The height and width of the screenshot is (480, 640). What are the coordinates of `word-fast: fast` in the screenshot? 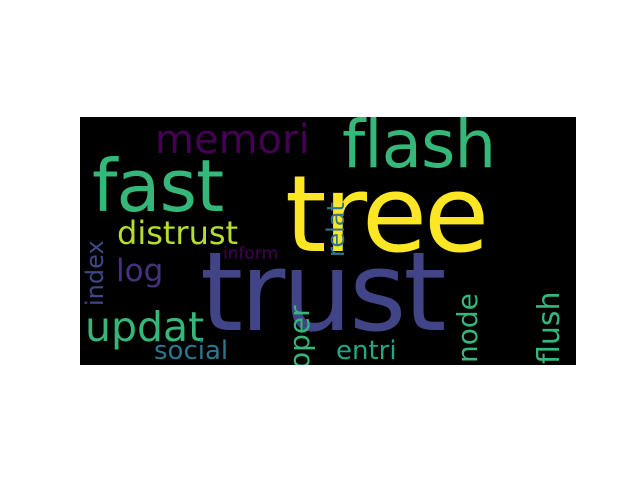 It's located at (158, 186).